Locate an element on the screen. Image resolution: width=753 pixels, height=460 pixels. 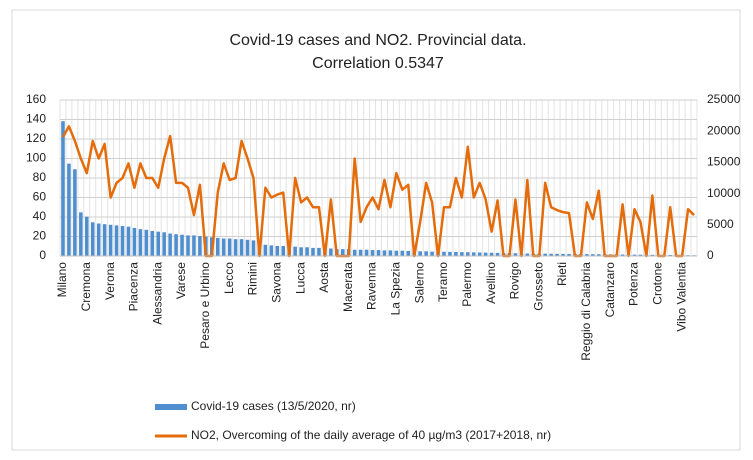
y-tick-label: 80 is located at coordinates (40, 177).